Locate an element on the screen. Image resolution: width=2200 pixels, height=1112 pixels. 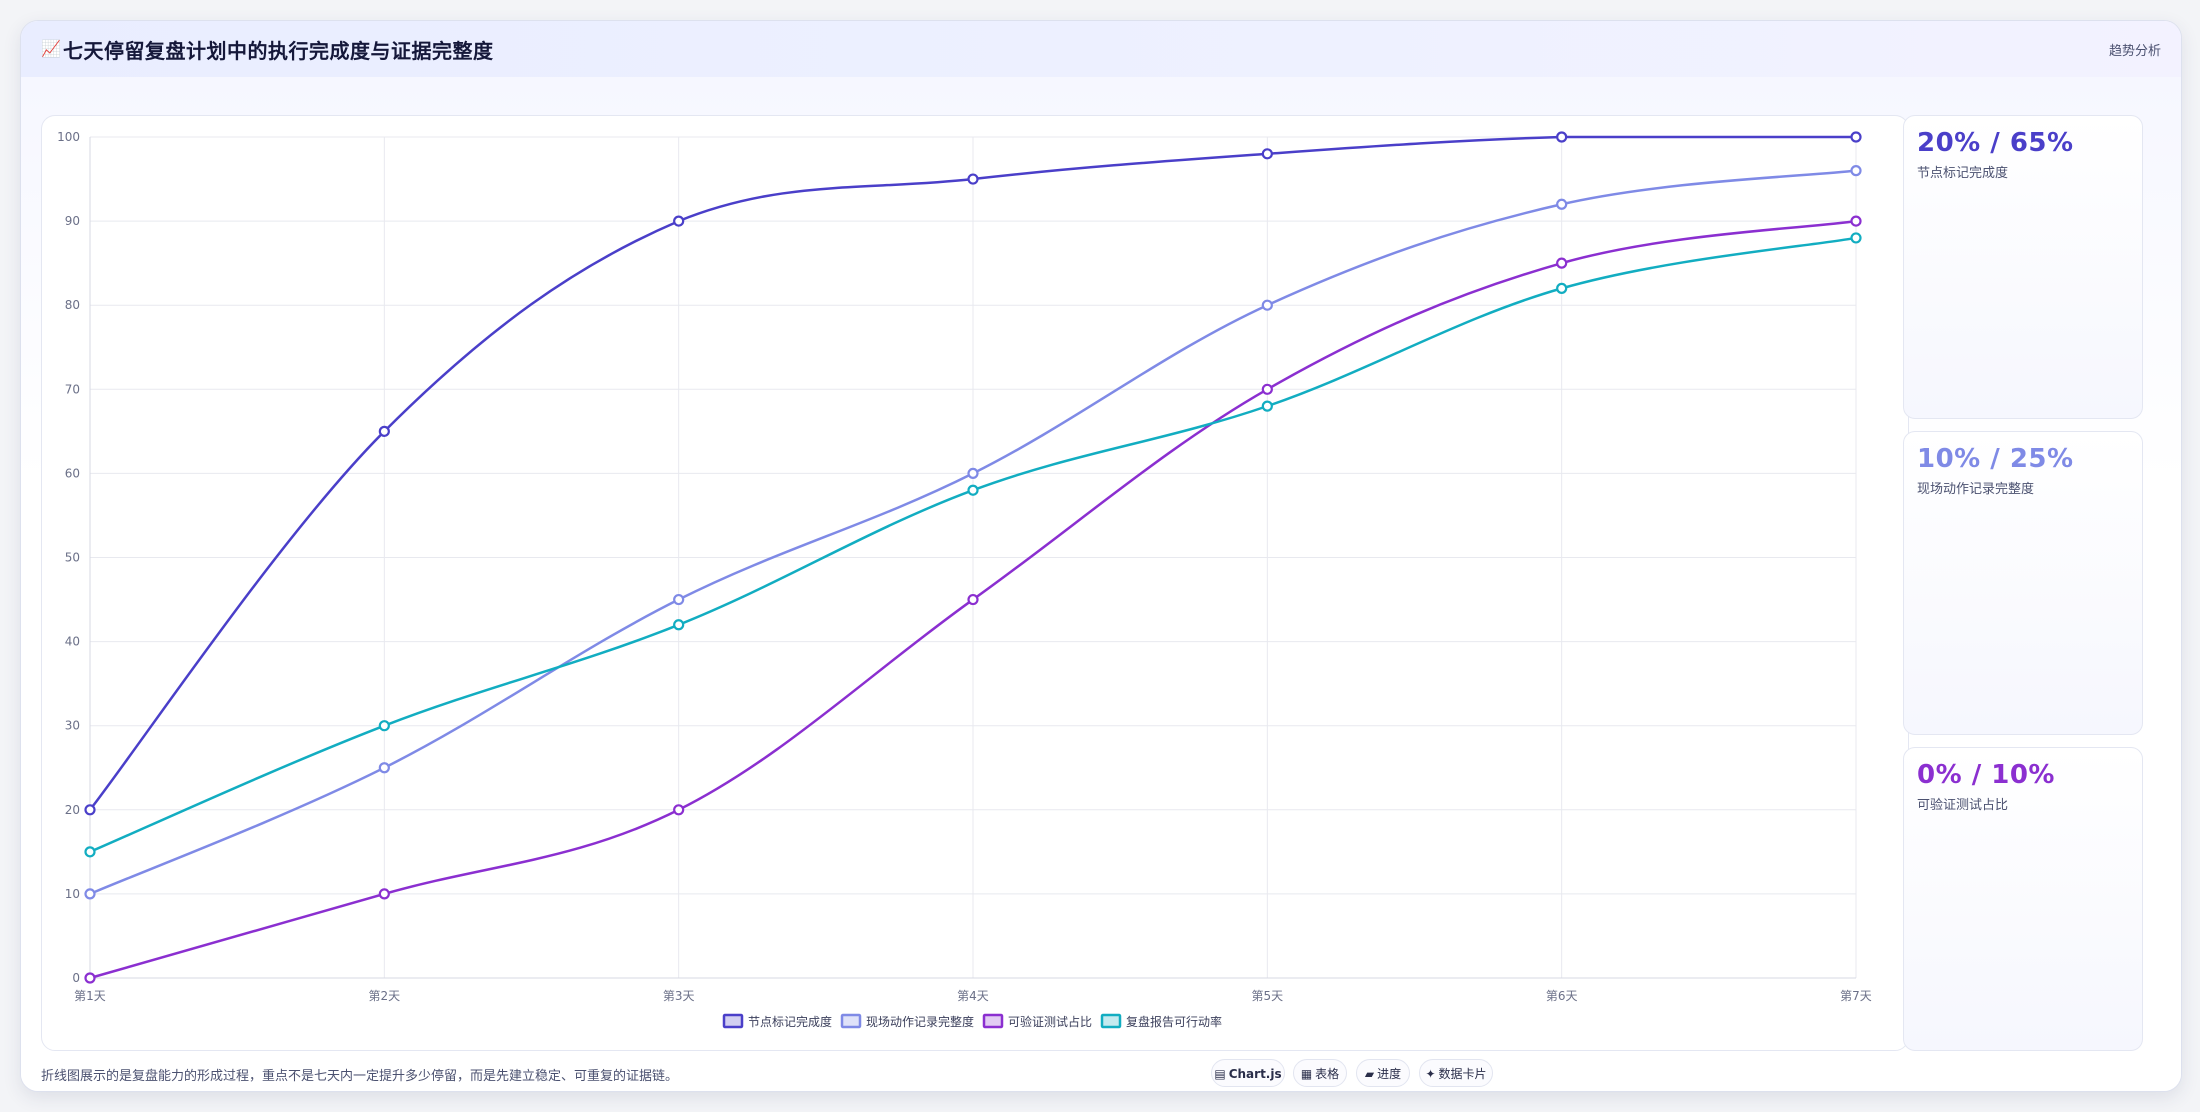
legend-item: 节点标记完成度 is located at coordinates (777, 1021).